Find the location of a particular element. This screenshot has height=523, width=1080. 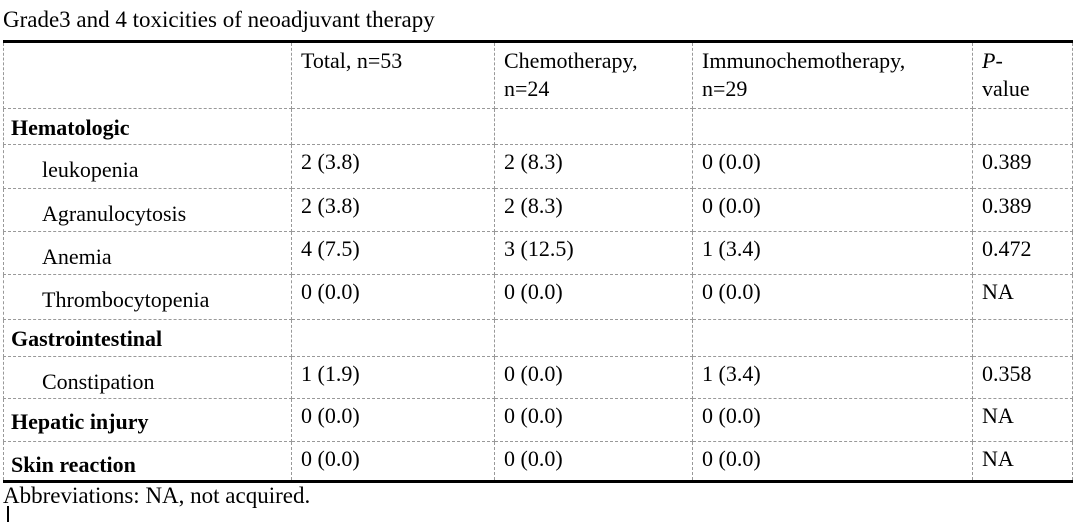

table-row-gastrointestinal: Gastrointestinal is located at coordinates (538, 338).